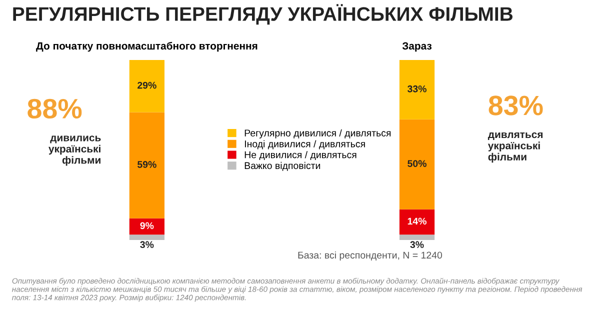 The height and width of the screenshot is (322, 595). I want to click on data-label: 29%, so click(147, 85).